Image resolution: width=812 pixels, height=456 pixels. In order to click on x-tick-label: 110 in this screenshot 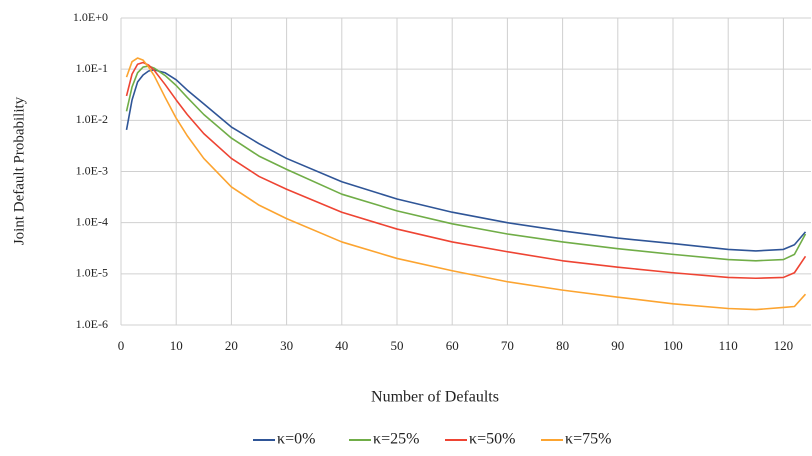, I will do `click(728, 345)`.